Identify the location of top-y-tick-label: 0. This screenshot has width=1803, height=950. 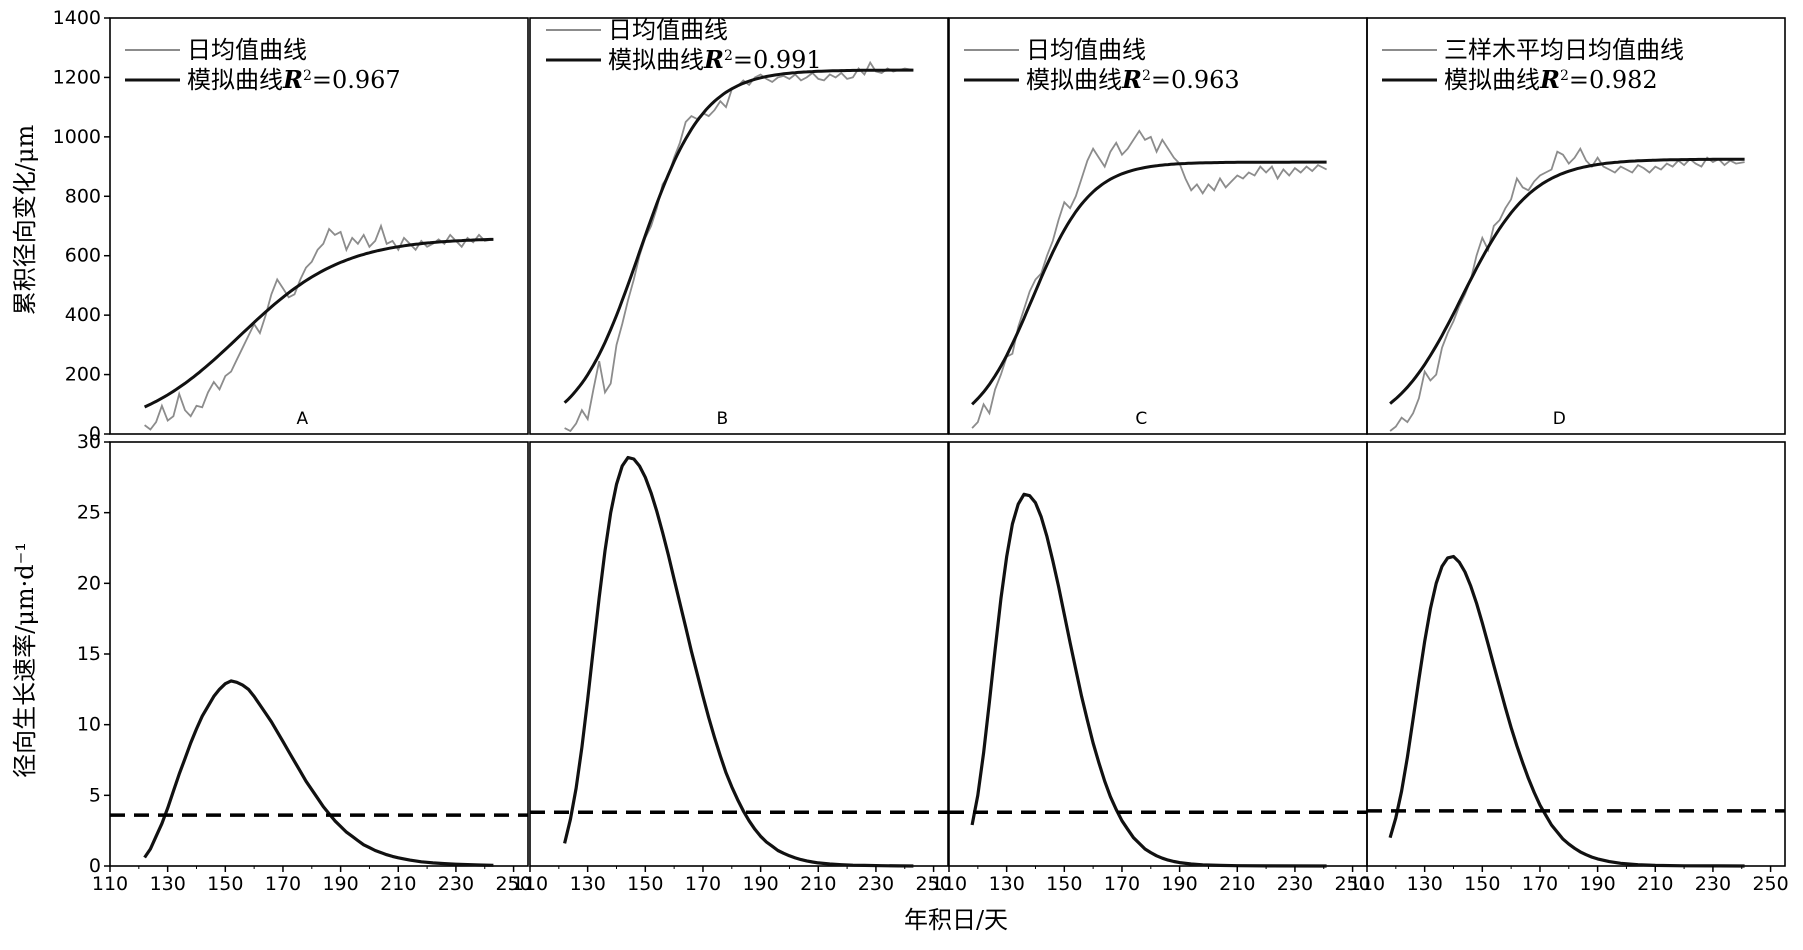
(95, 434).